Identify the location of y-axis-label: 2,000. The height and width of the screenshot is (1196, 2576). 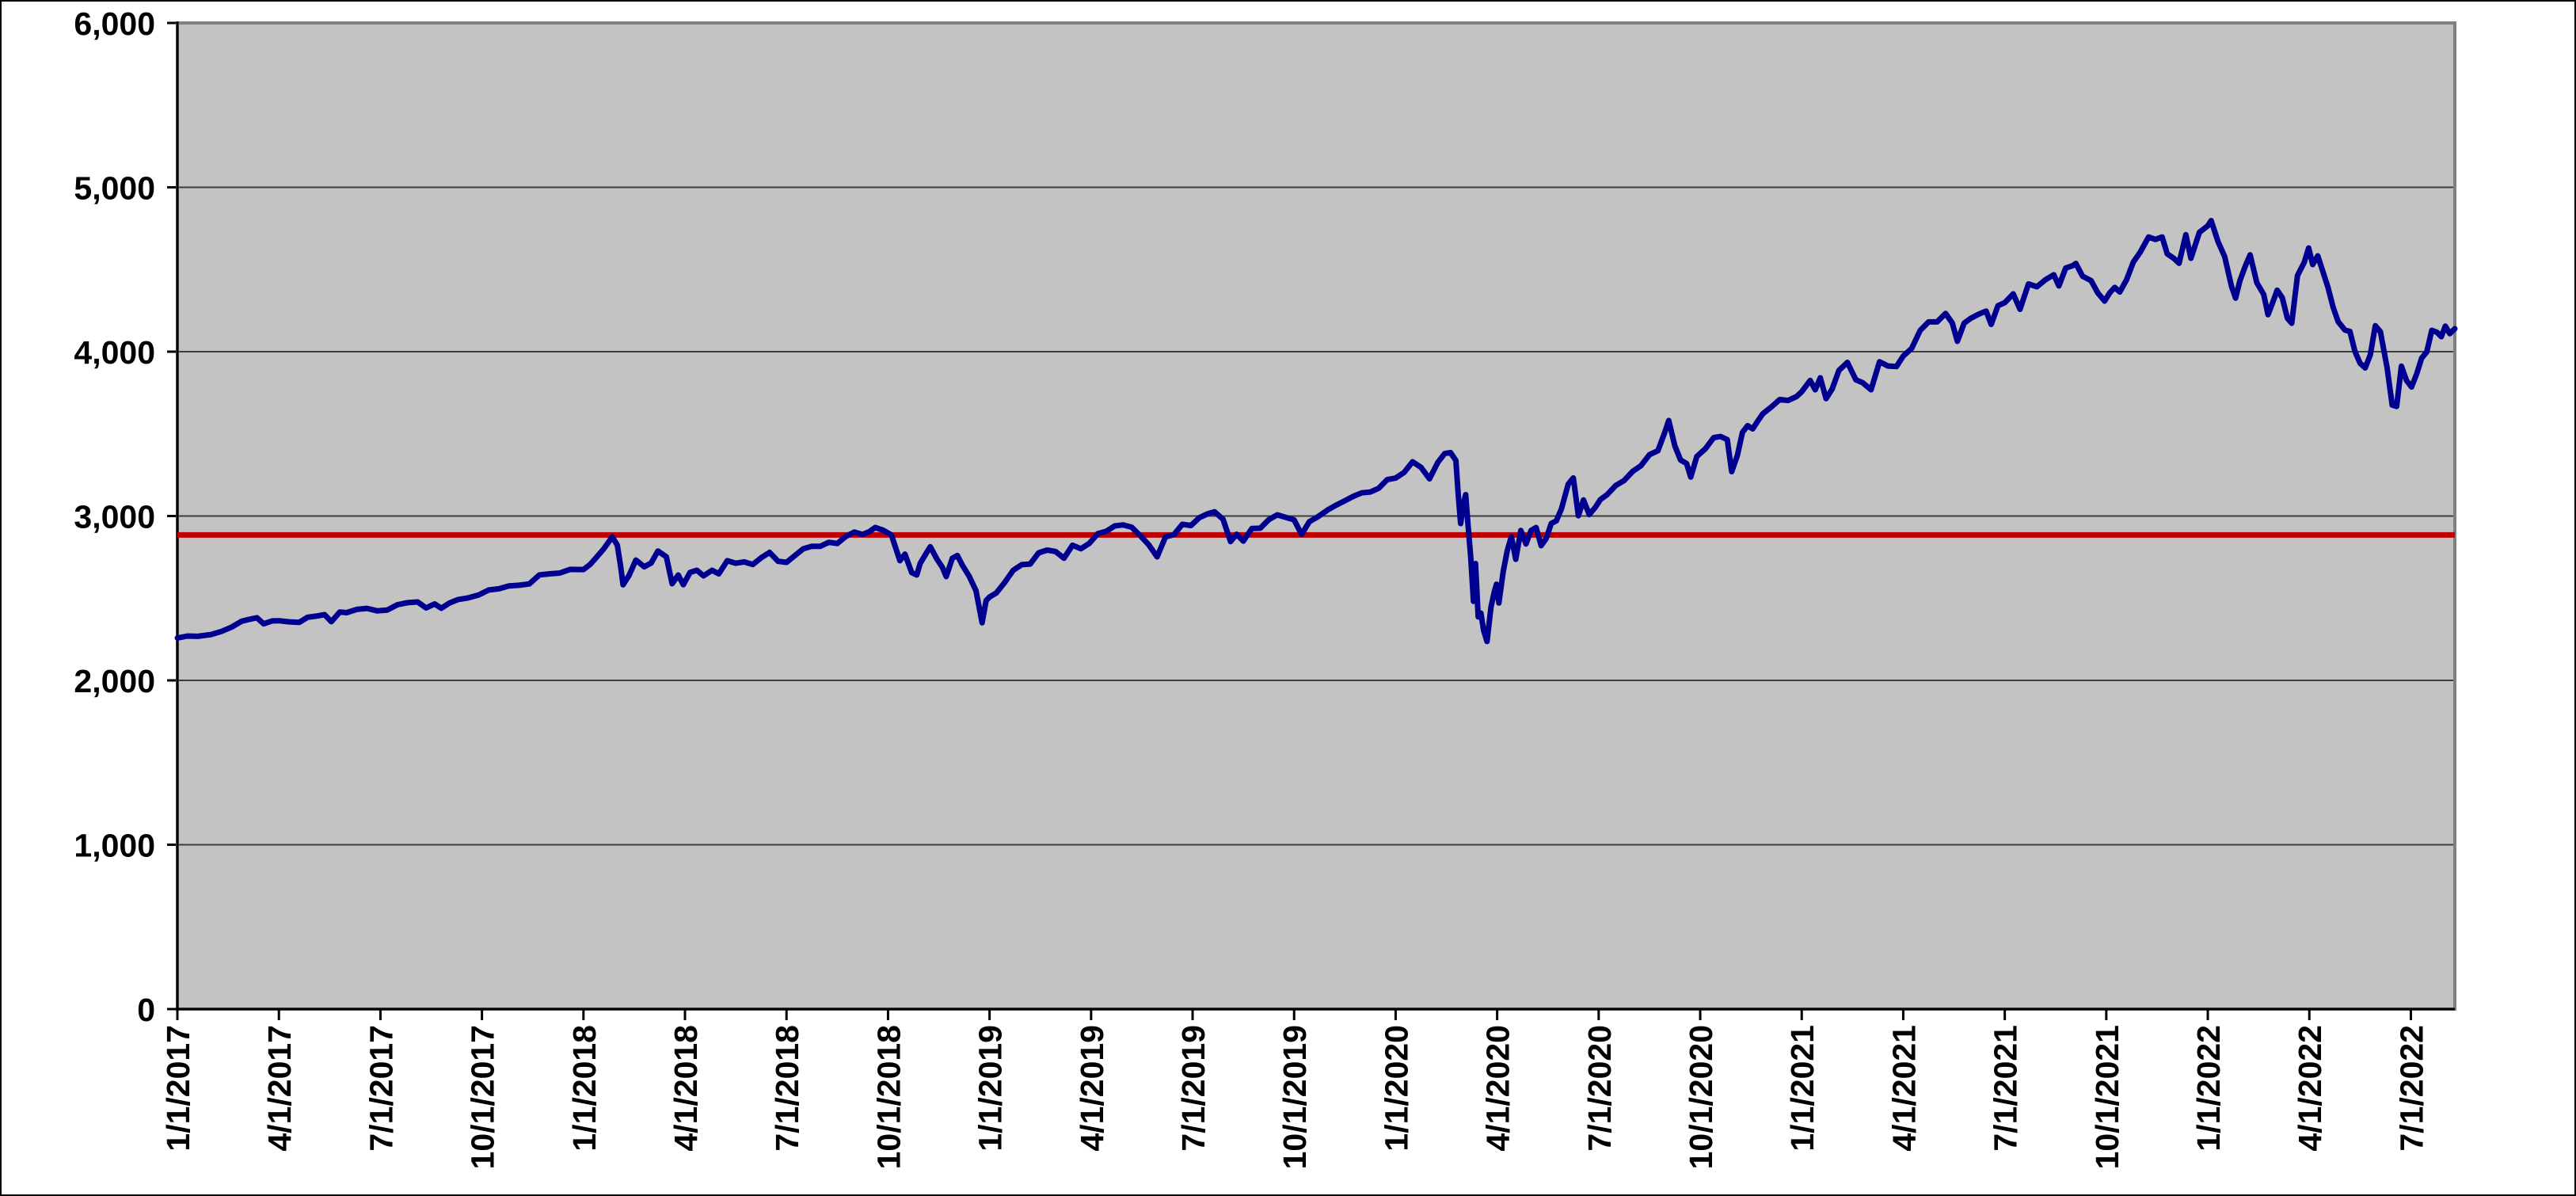
(114, 681).